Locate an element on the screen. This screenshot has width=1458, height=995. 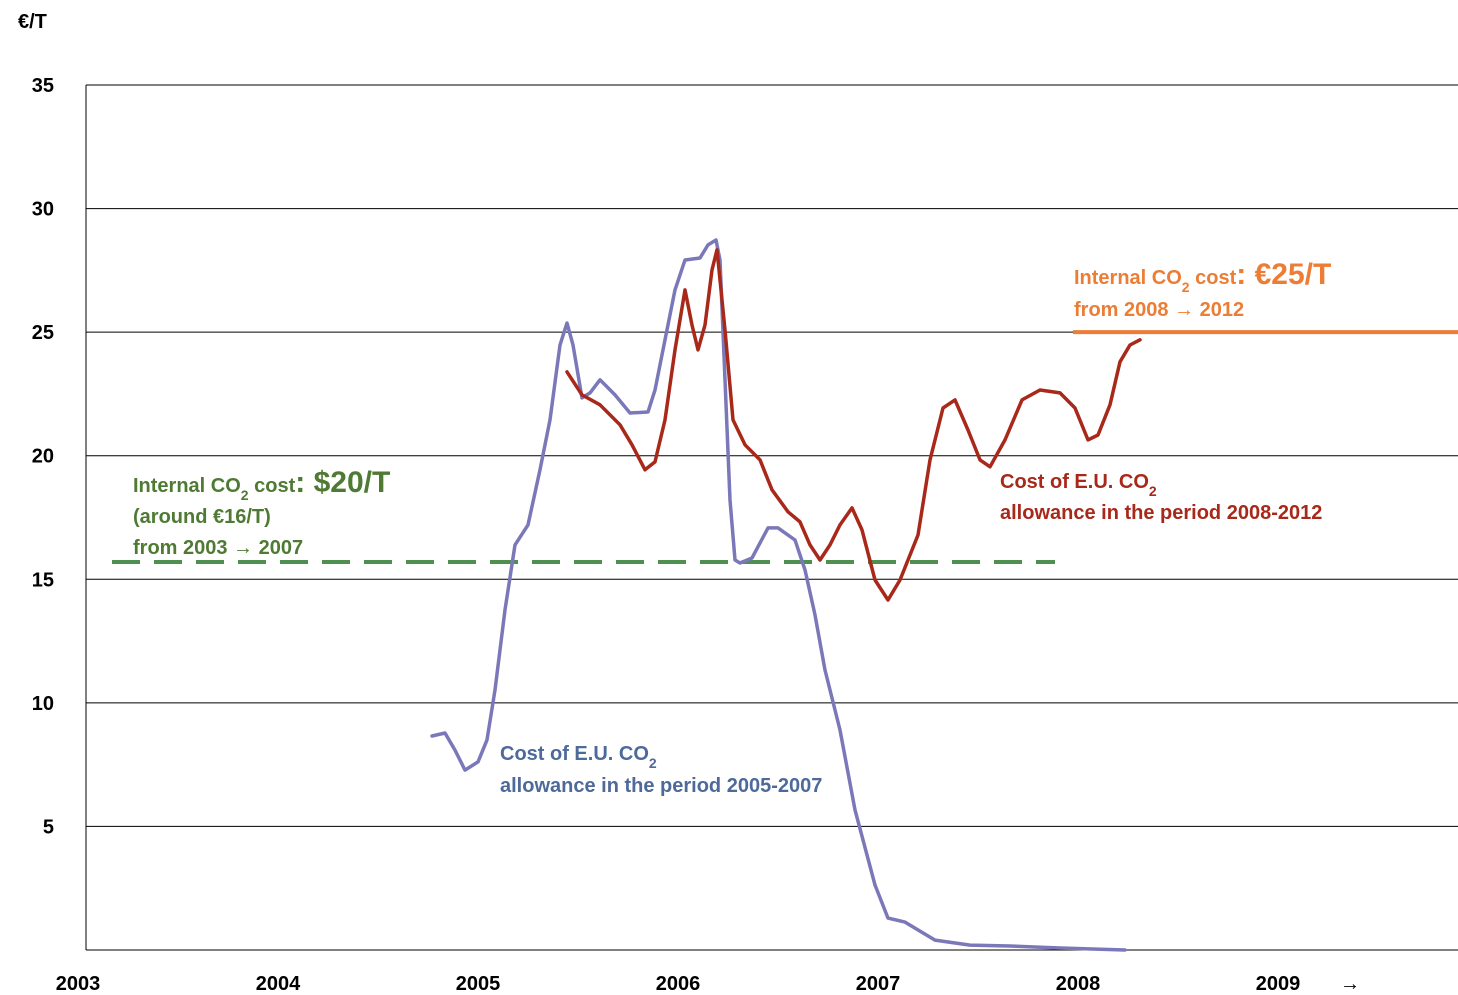
x-tick-label: 2008 is located at coordinates (1078, 984).